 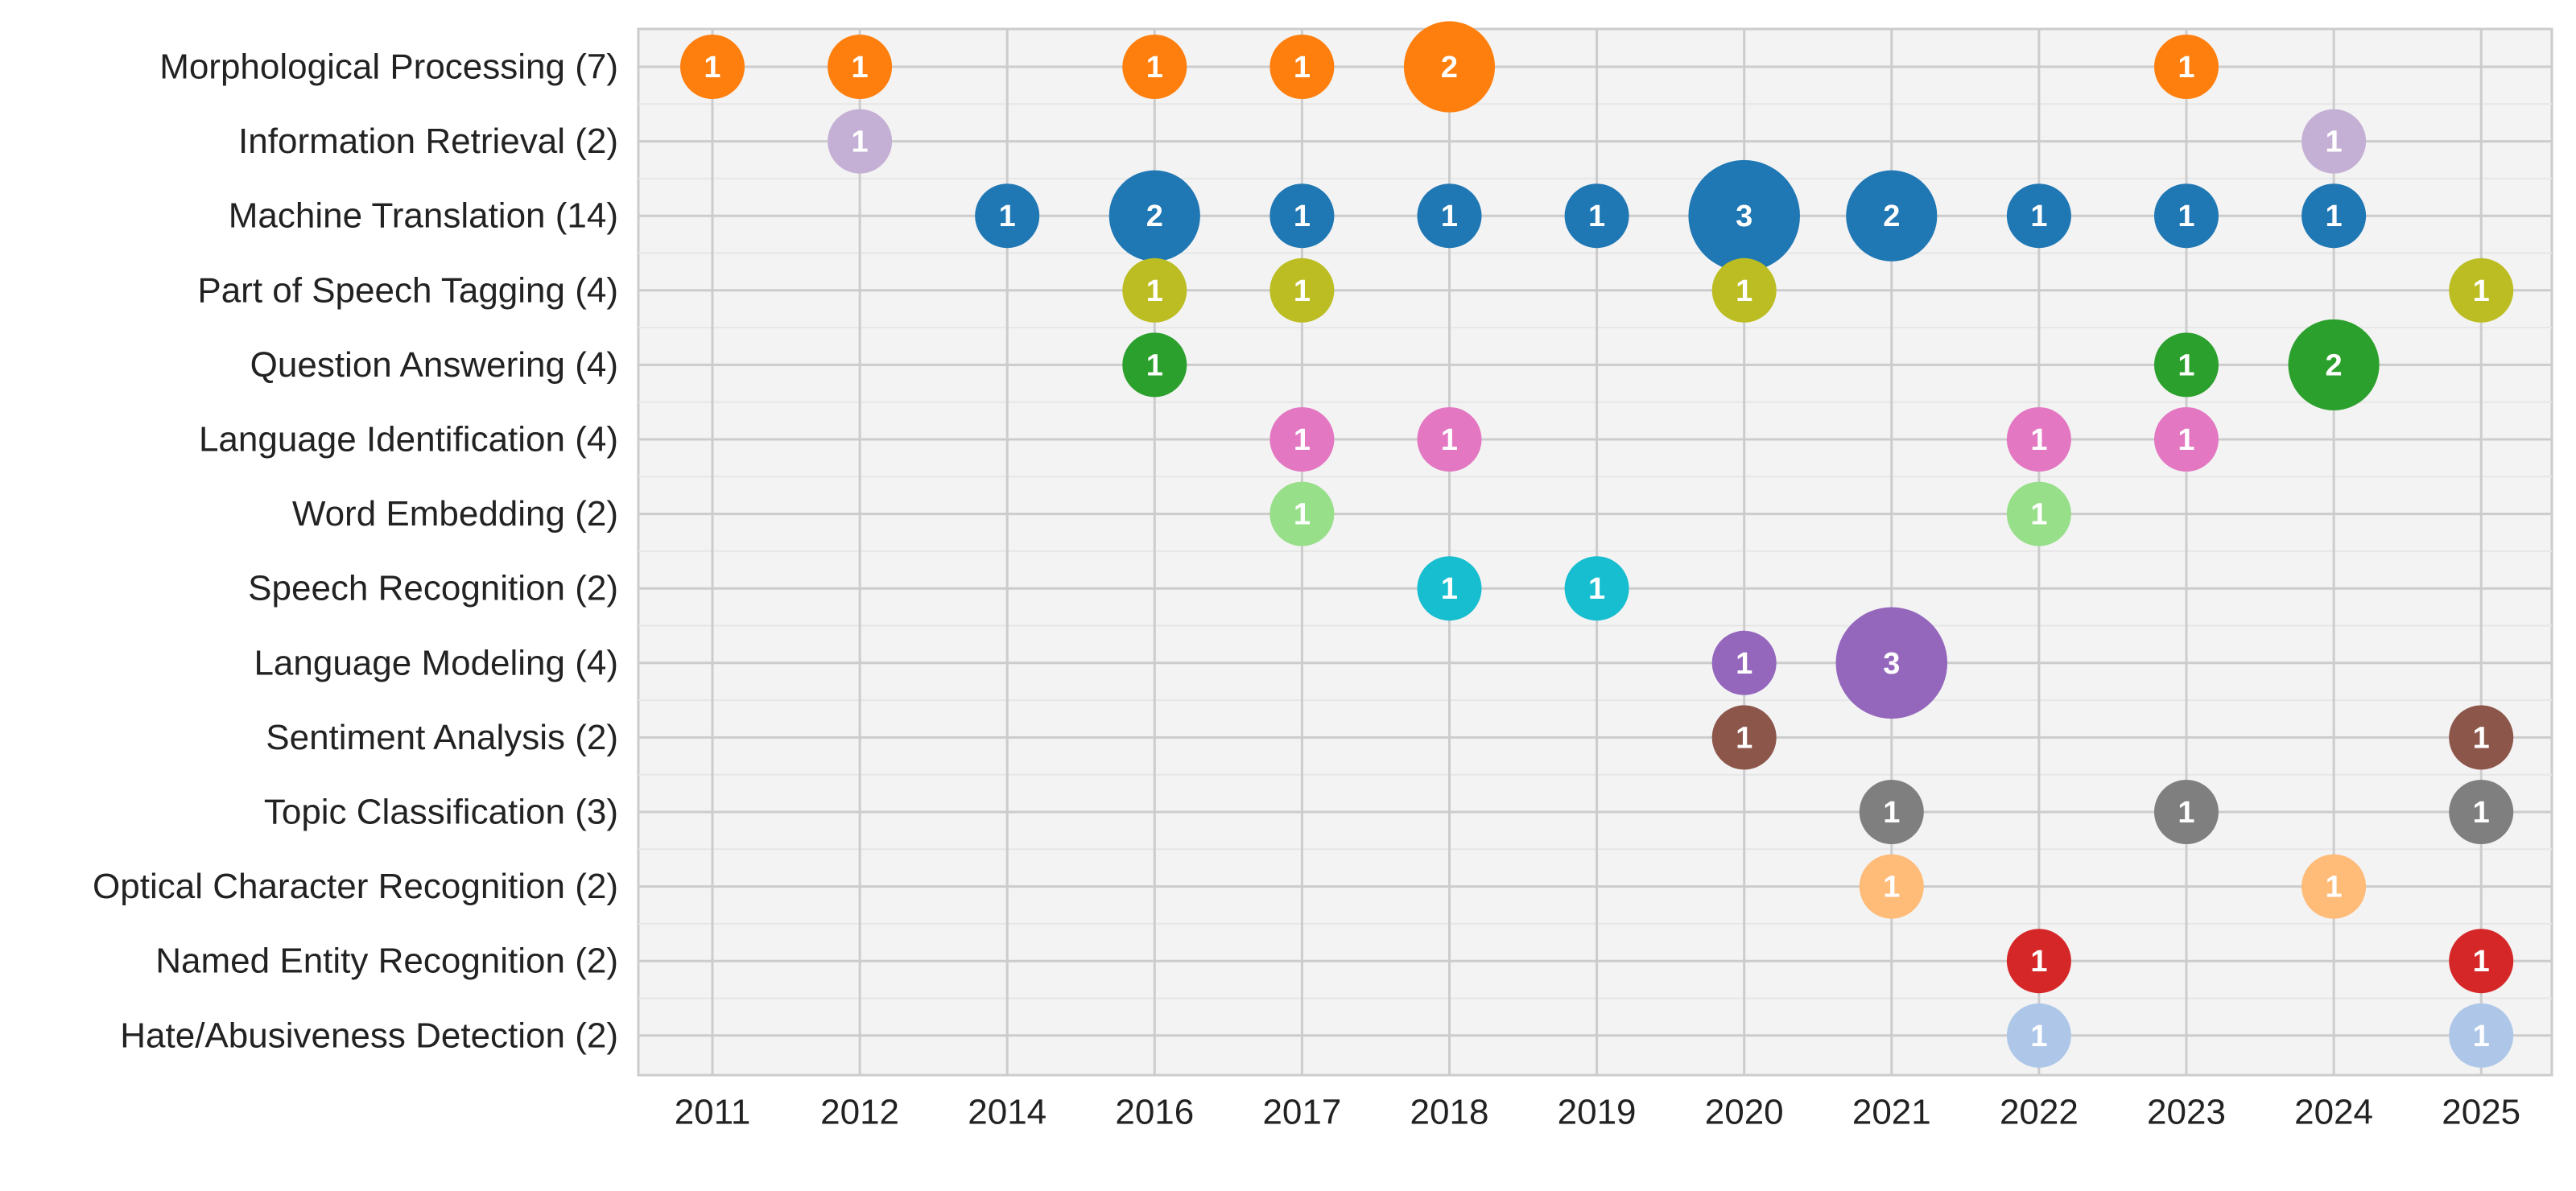 I want to click on x-tick-label: 2025, so click(x=2481, y=1112).